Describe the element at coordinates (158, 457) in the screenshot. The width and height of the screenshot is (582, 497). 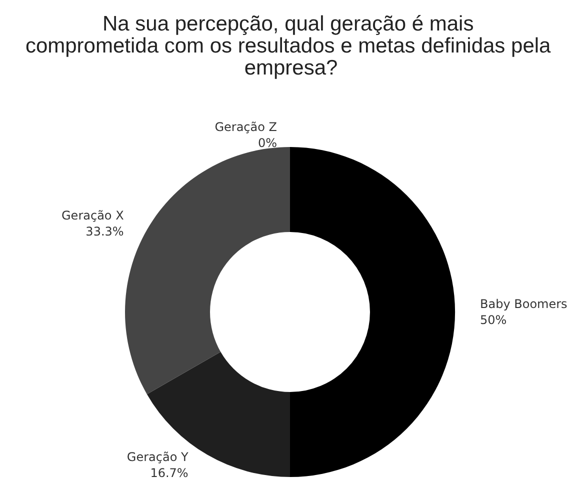
I see `slice-label: Geração Y` at that location.